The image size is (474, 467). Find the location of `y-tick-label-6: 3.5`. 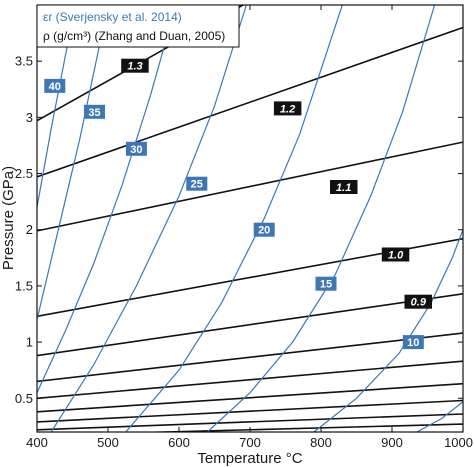

y-tick-label-6: 3.5 is located at coordinates (24, 61).